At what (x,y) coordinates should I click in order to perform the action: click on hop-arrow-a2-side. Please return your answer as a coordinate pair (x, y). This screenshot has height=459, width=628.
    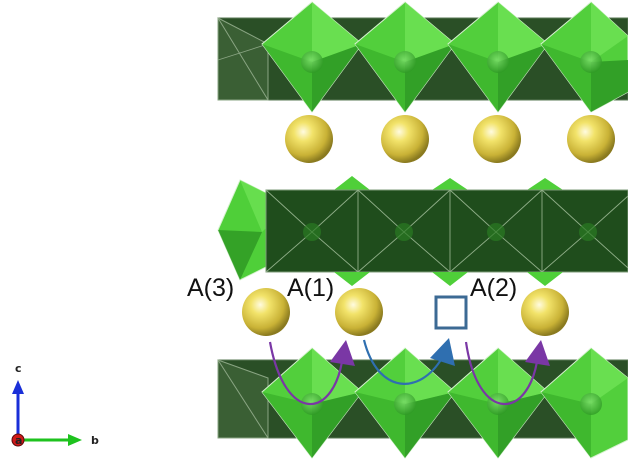
    Looking at the image, I should click on (507, 373).